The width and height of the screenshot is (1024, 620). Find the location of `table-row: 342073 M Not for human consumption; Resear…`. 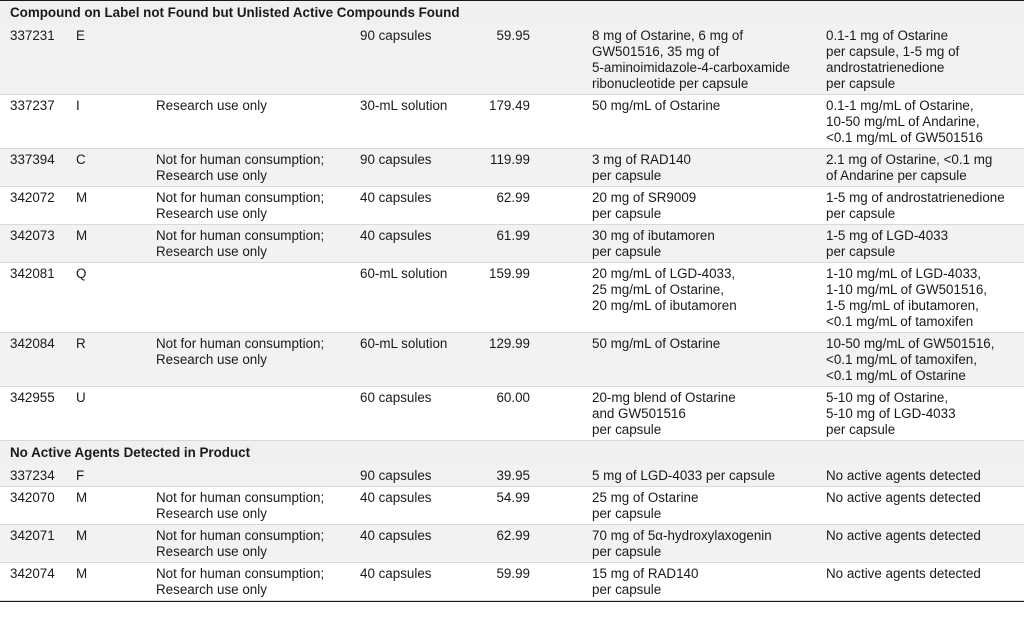

table-row: 342073 M Not for human consumption; Resear… is located at coordinates (512, 243).